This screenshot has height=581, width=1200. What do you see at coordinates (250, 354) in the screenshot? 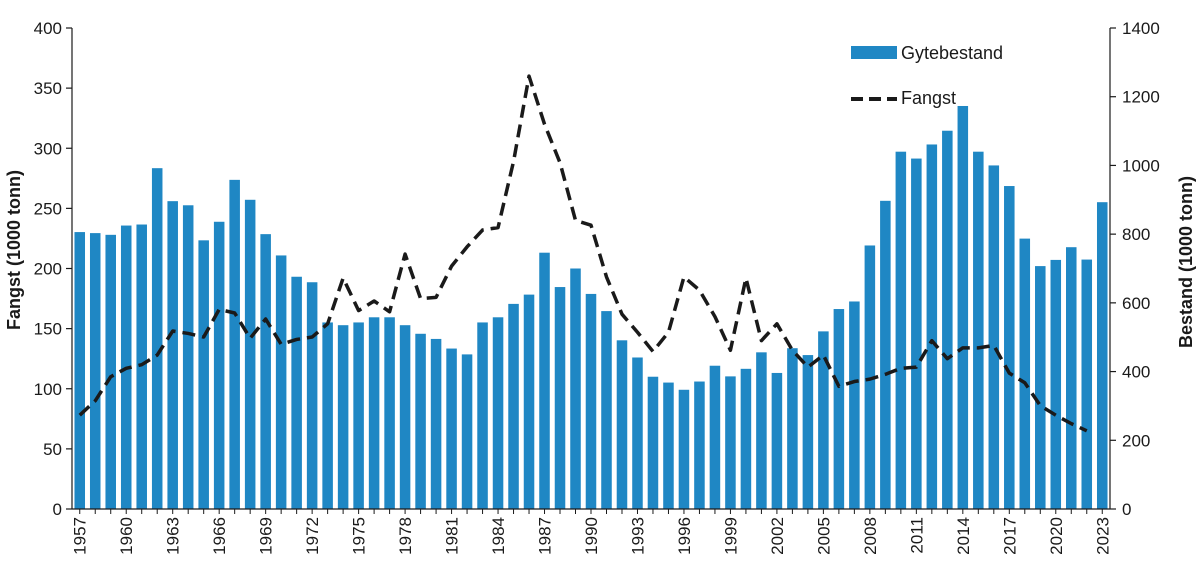
I see `bar-1968` at bounding box center [250, 354].